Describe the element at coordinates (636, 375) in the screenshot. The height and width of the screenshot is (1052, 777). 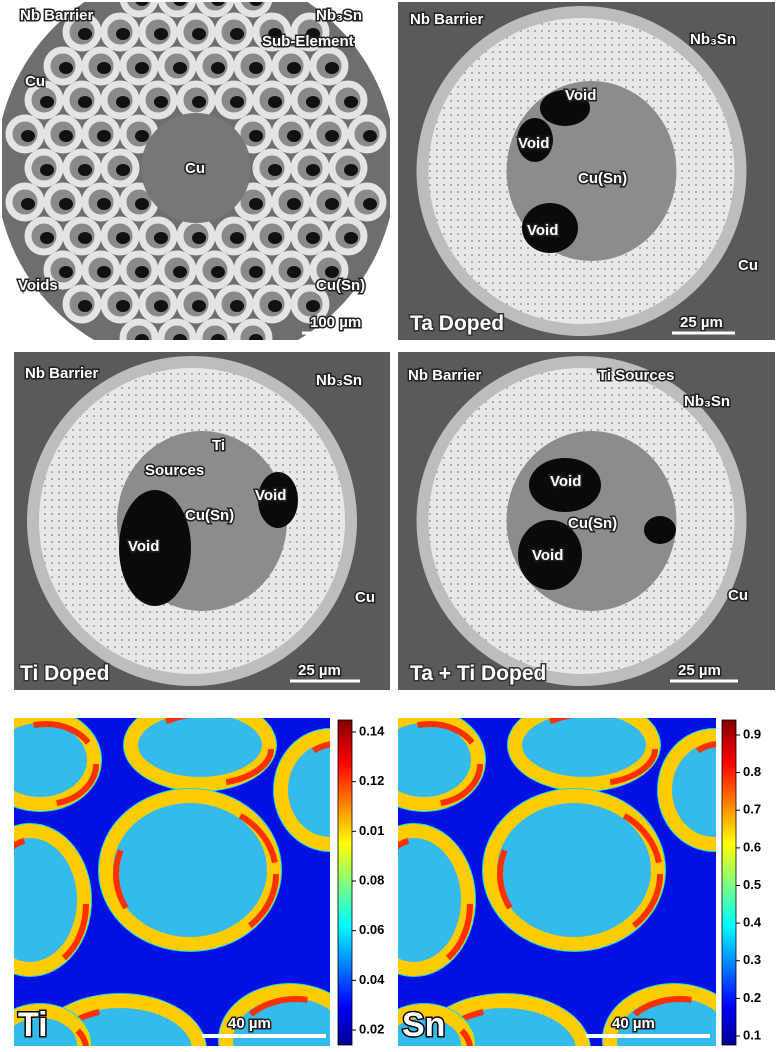
I see `label: Ti Sources` at that location.